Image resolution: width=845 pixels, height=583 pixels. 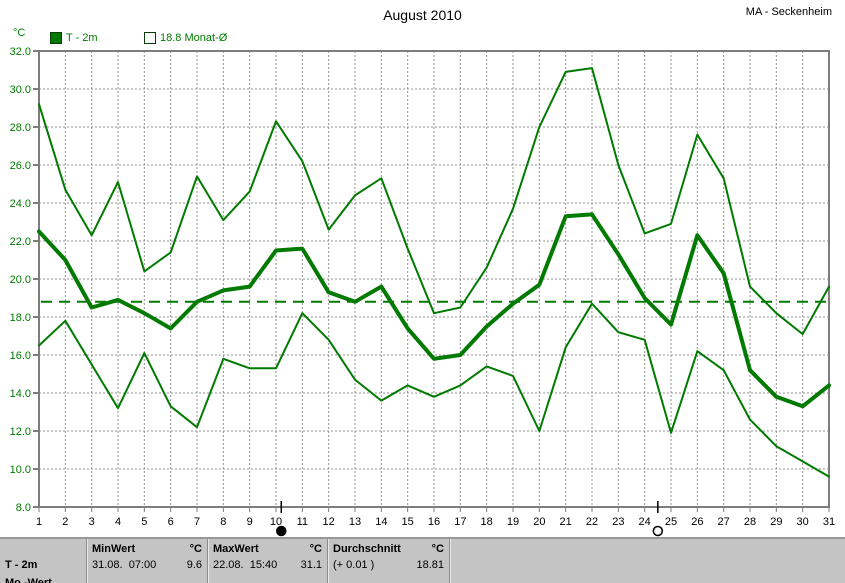 I want to click on y-tick-label: 20.0, so click(x=20, y=280).